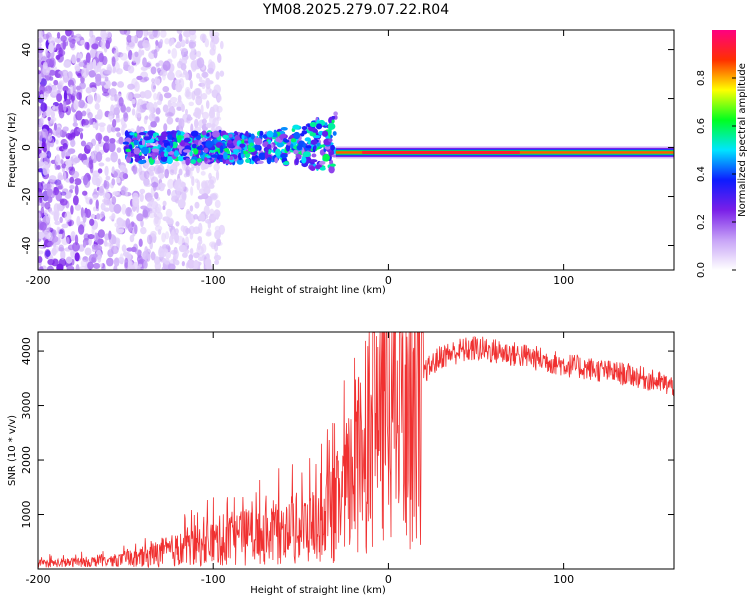 This screenshot has width=750, height=600. I want to click on spectrogram-x-tick-label: 0, so click(388, 280).